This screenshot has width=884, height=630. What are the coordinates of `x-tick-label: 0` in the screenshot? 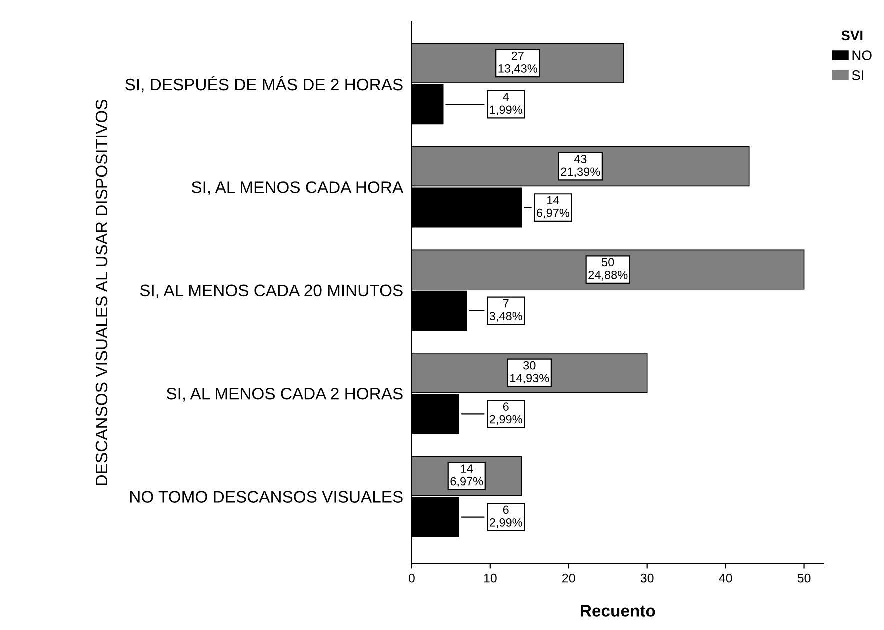 It's located at (411, 578).